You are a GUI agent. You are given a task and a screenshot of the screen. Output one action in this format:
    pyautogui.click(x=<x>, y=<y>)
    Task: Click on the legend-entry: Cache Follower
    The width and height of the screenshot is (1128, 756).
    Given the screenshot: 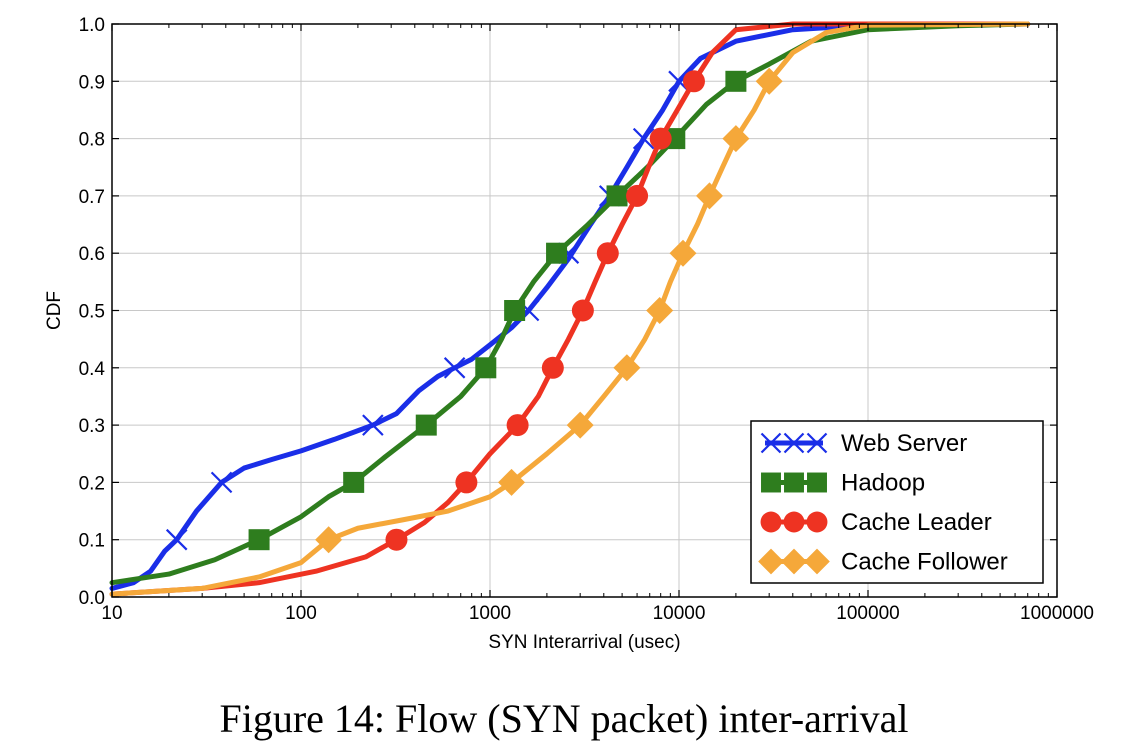 What is the action you would take?
    pyautogui.click(x=883, y=562)
    